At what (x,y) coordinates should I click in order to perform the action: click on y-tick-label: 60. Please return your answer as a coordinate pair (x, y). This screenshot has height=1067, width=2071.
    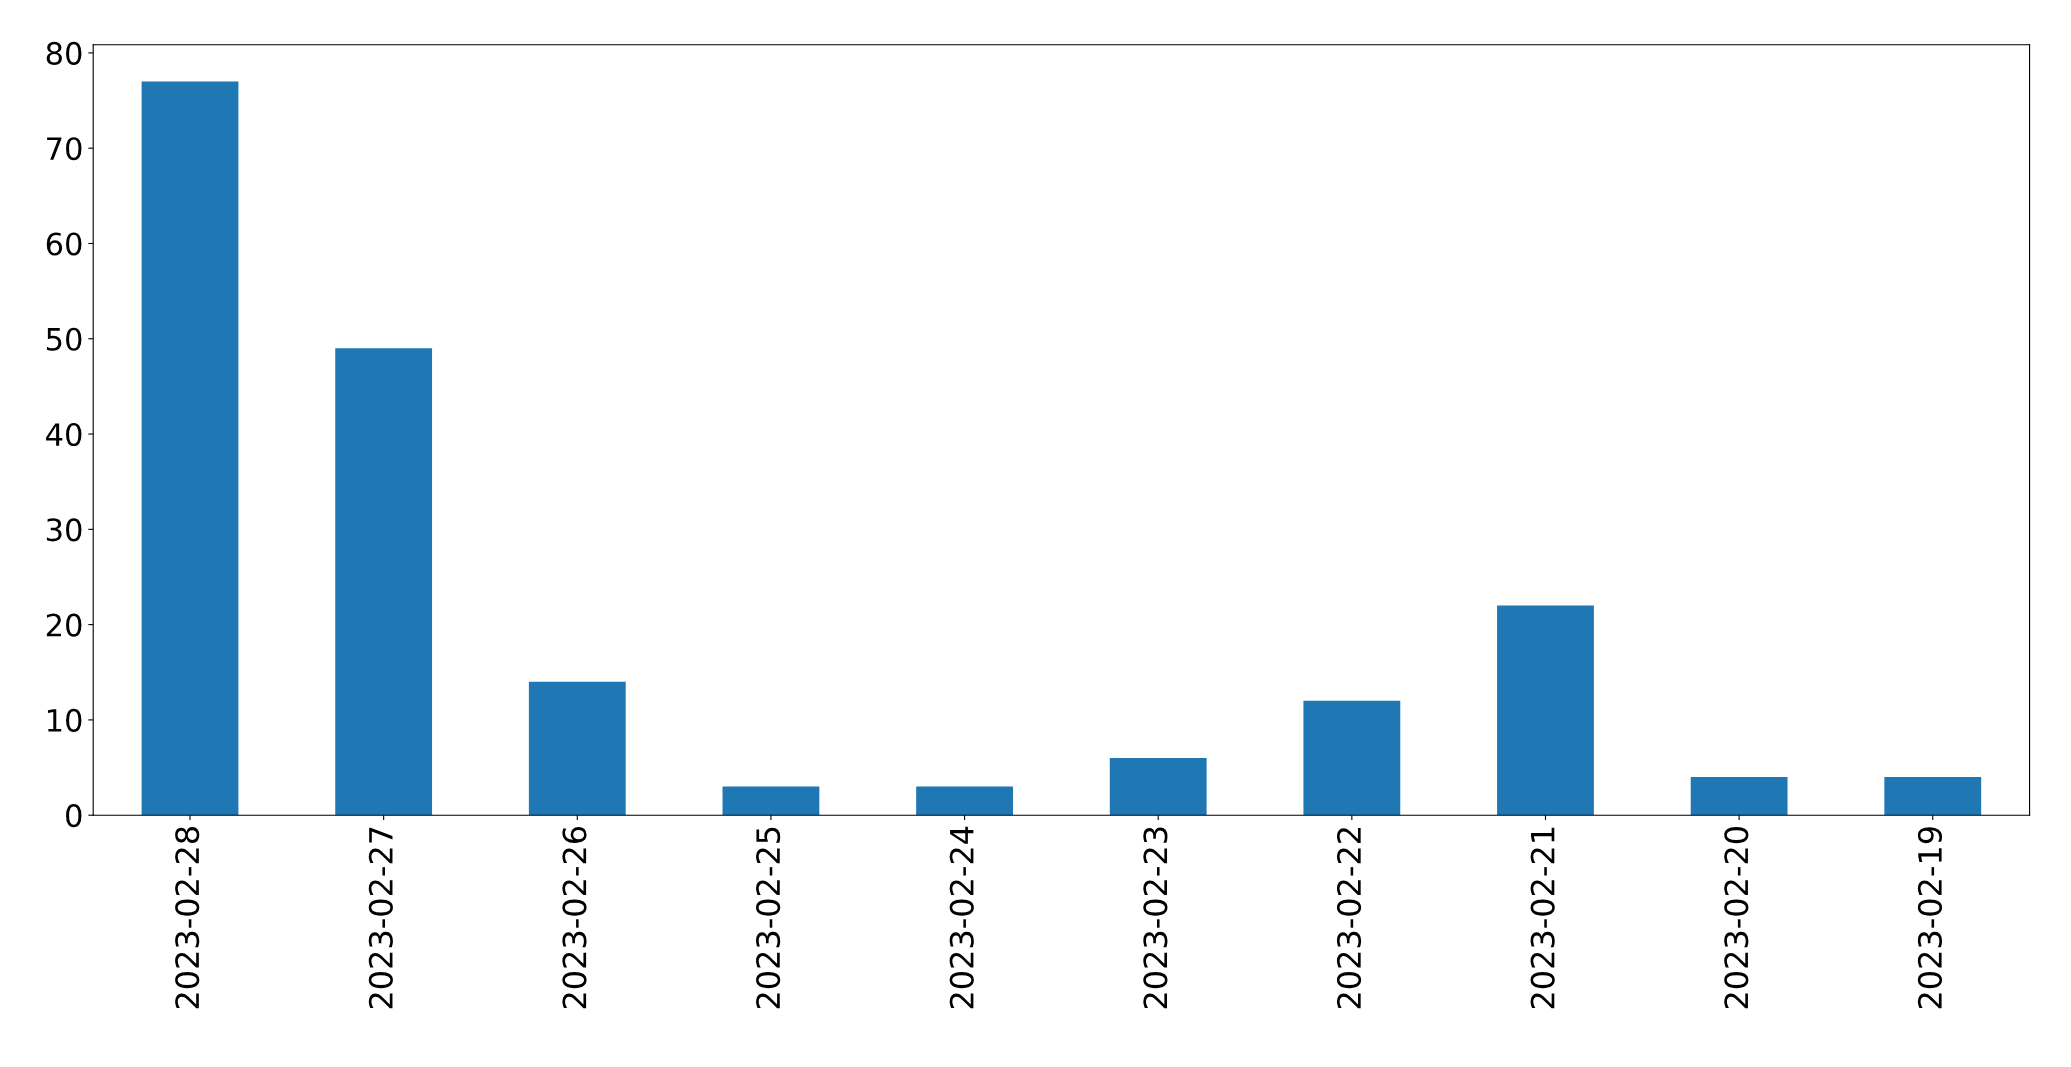
    Looking at the image, I should click on (64, 244).